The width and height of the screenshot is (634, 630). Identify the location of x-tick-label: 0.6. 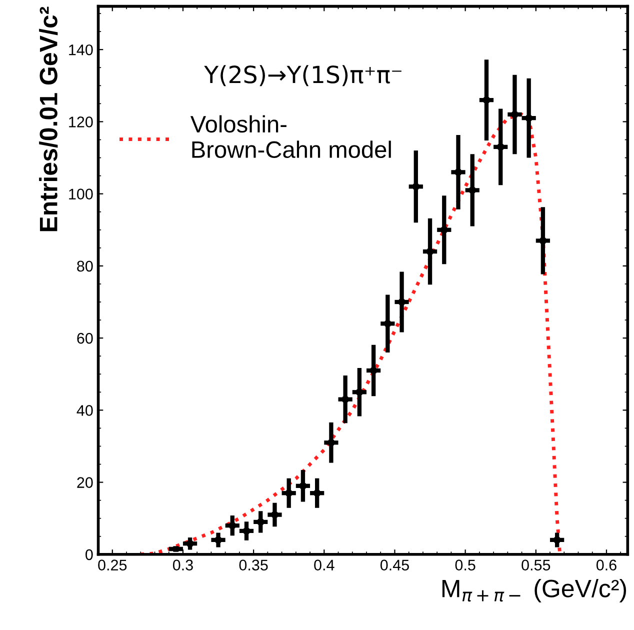
(606, 565).